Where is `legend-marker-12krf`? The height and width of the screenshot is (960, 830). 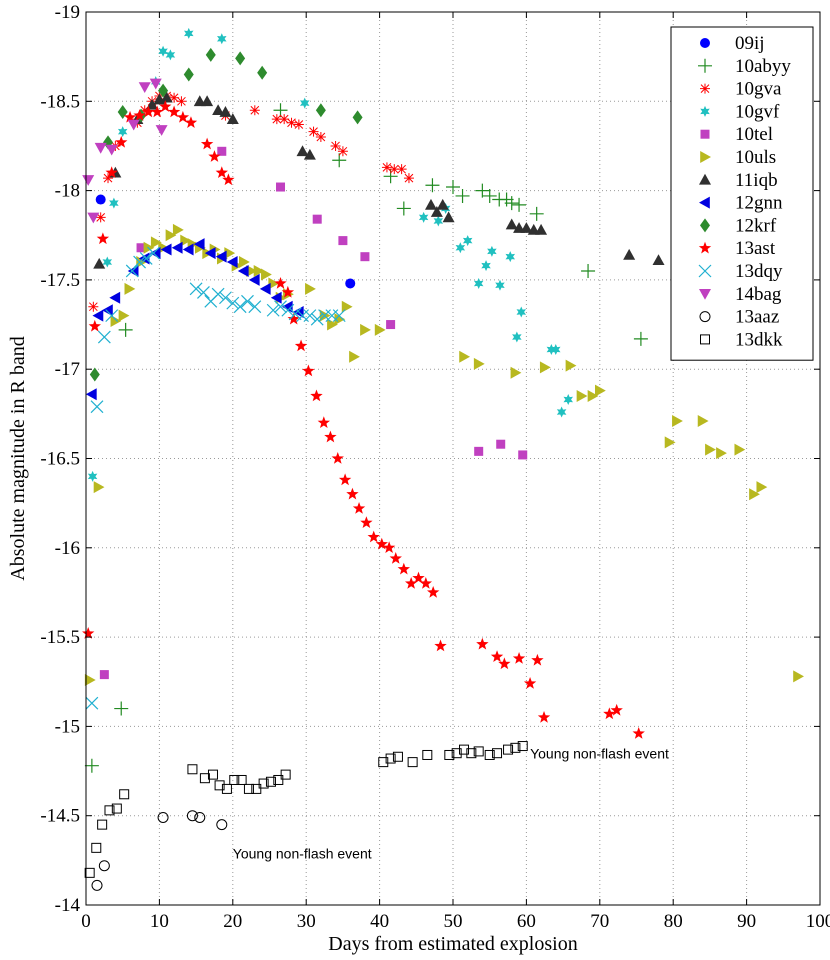
legend-marker-12krf is located at coordinates (705, 225).